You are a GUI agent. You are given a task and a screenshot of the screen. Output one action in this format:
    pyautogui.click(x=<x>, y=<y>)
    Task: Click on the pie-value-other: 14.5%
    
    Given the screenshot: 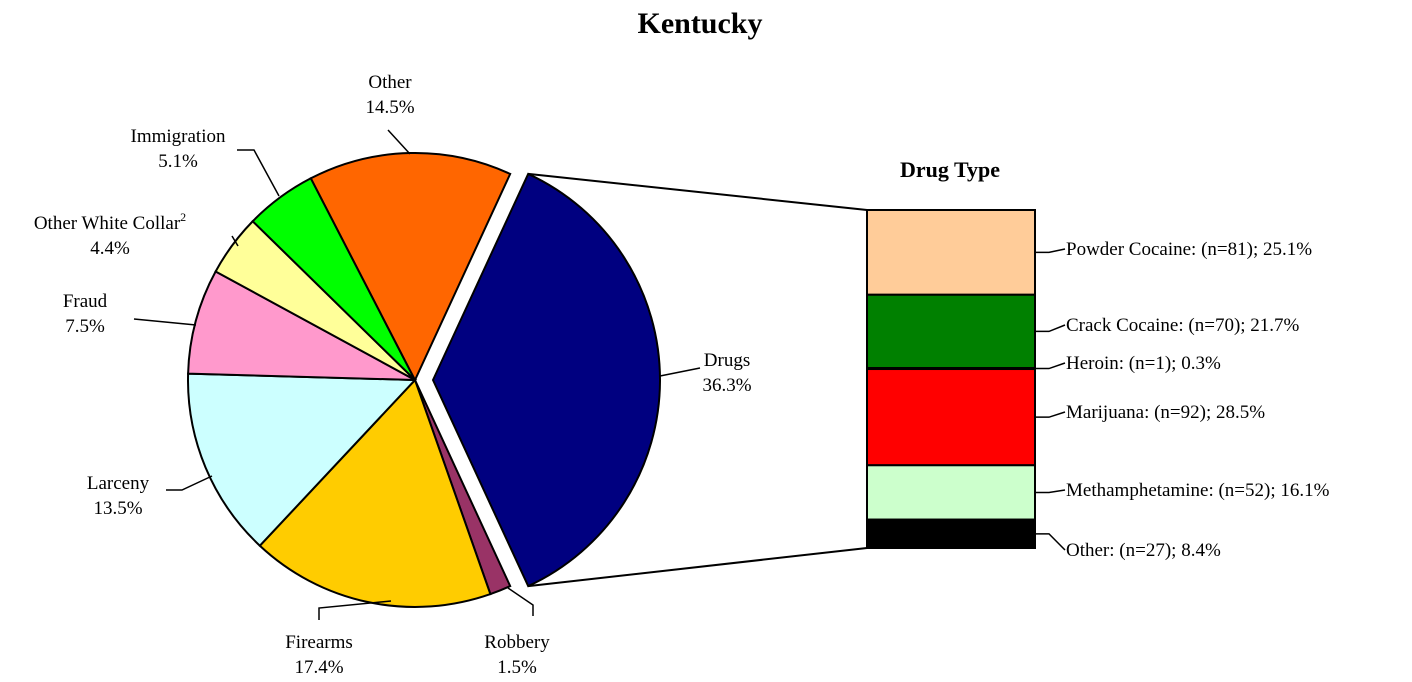 What is the action you would take?
    pyautogui.click(x=389, y=107)
    